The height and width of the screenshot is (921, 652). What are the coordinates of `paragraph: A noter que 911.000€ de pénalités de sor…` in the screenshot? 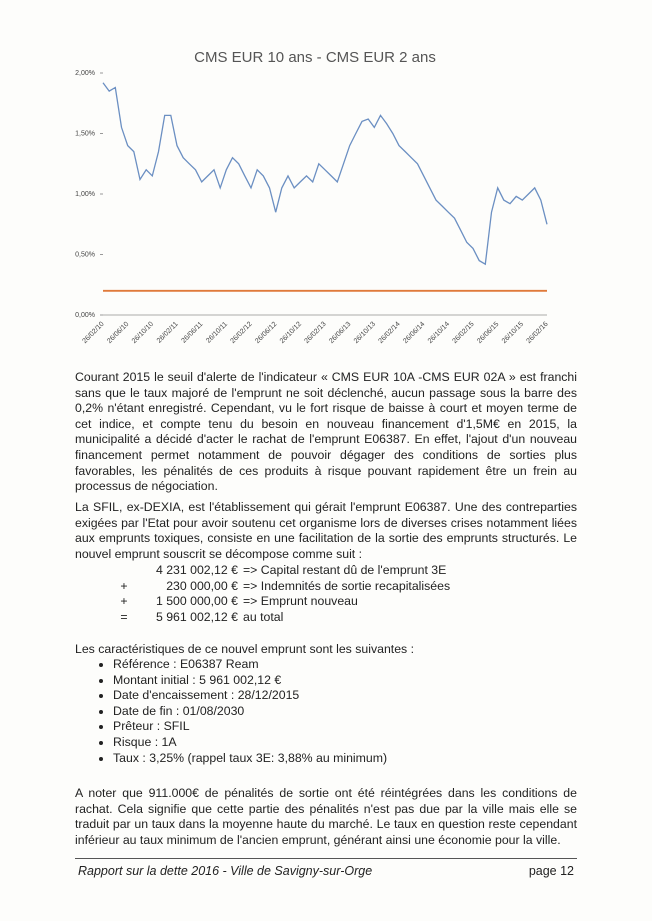 It's located at (326, 816).